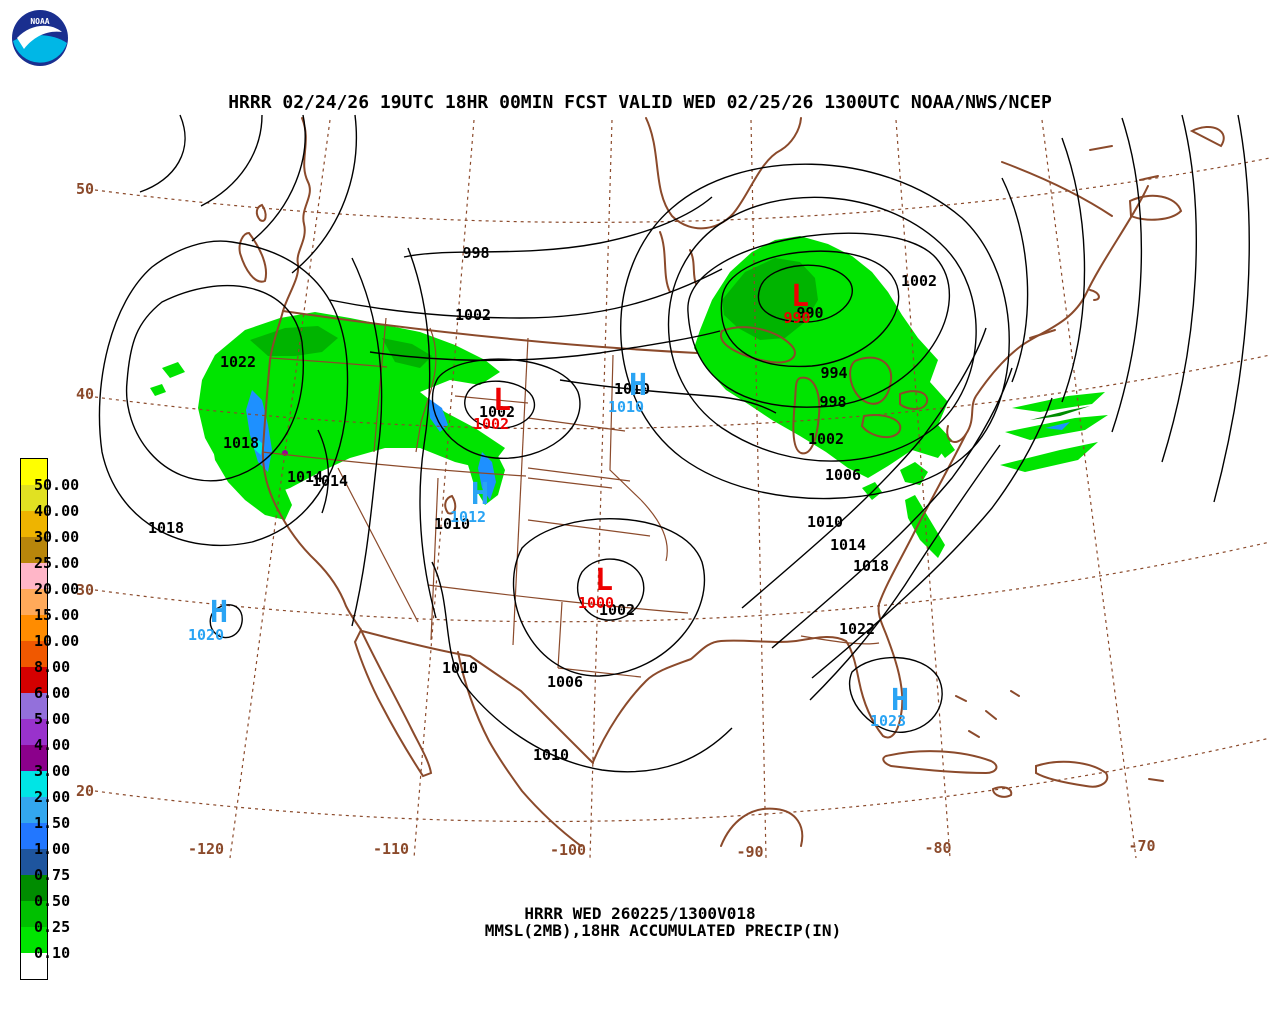 The width and height of the screenshot is (1280, 1024). I want to click on colorbar-label: 6.00, so click(52, 693).